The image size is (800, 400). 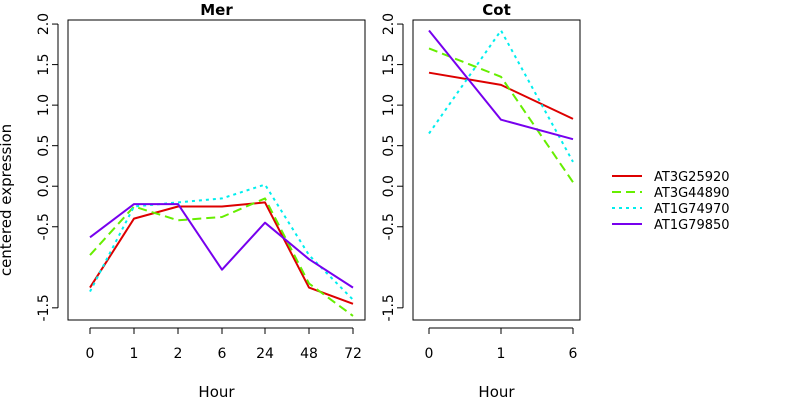 I want to click on panel-title: Cot, so click(x=496, y=10).